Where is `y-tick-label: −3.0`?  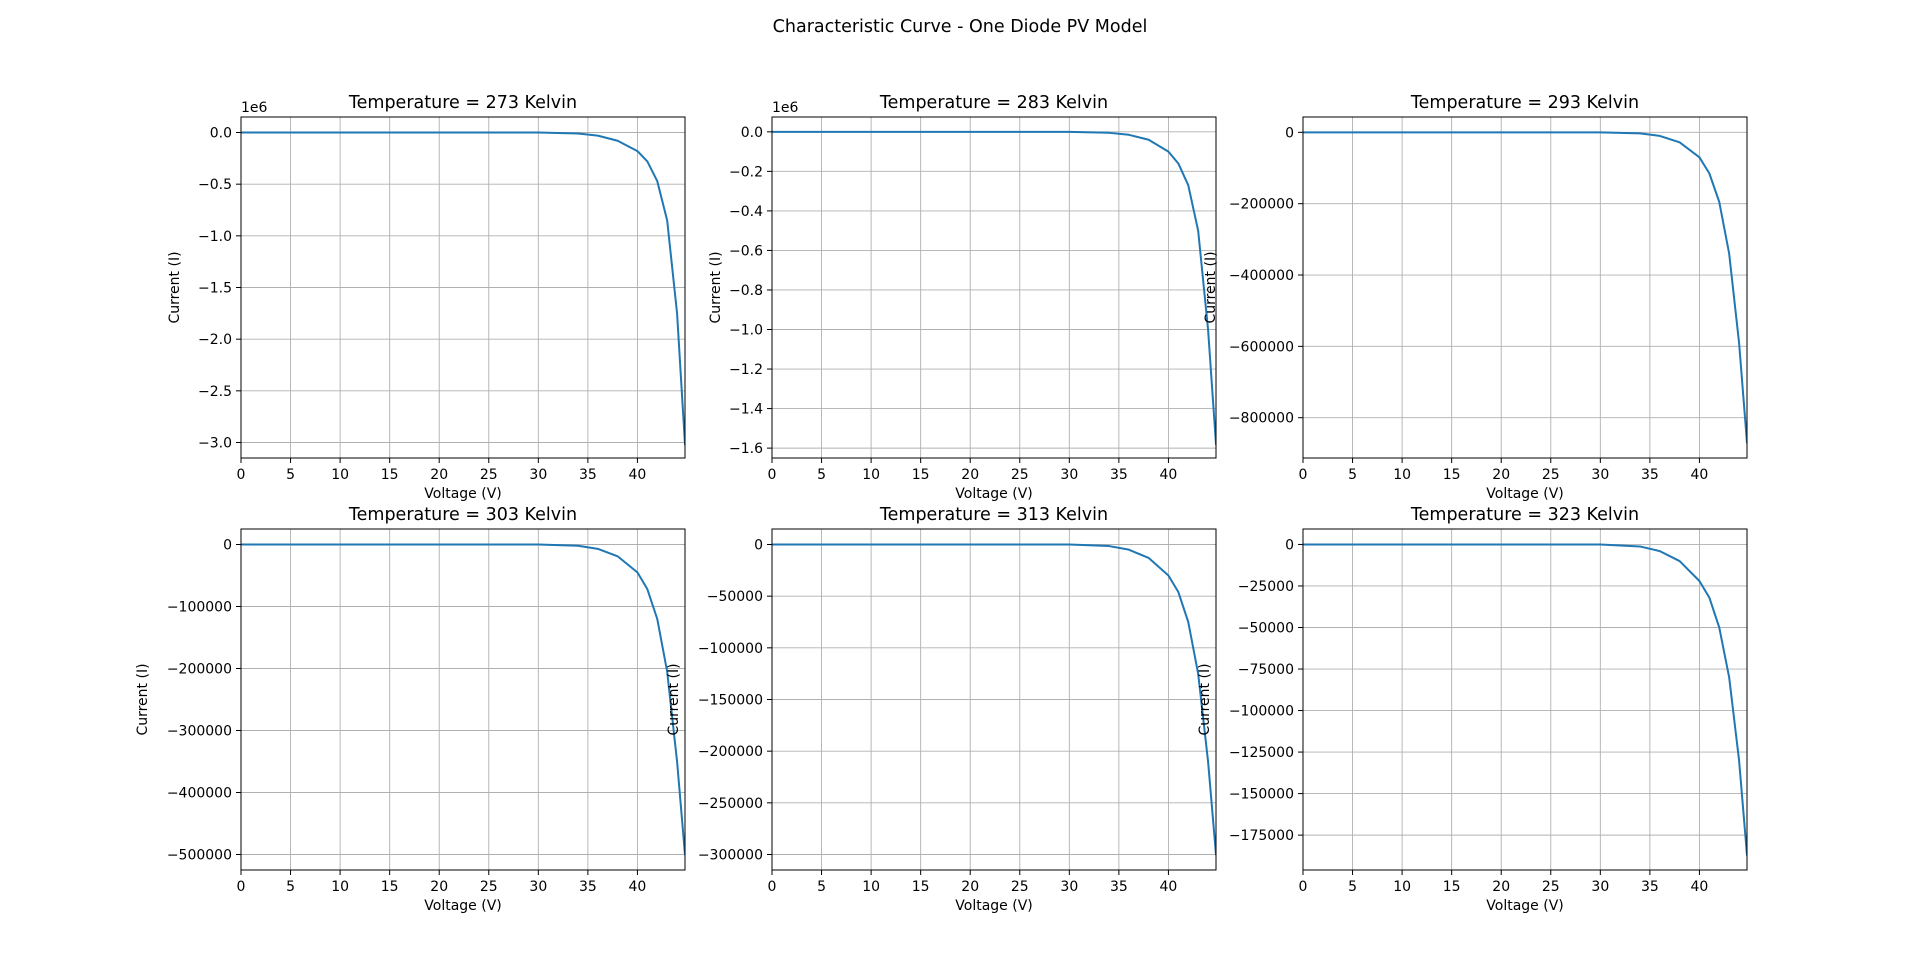
y-tick-label: −3.0 is located at coordinates (215, 444).